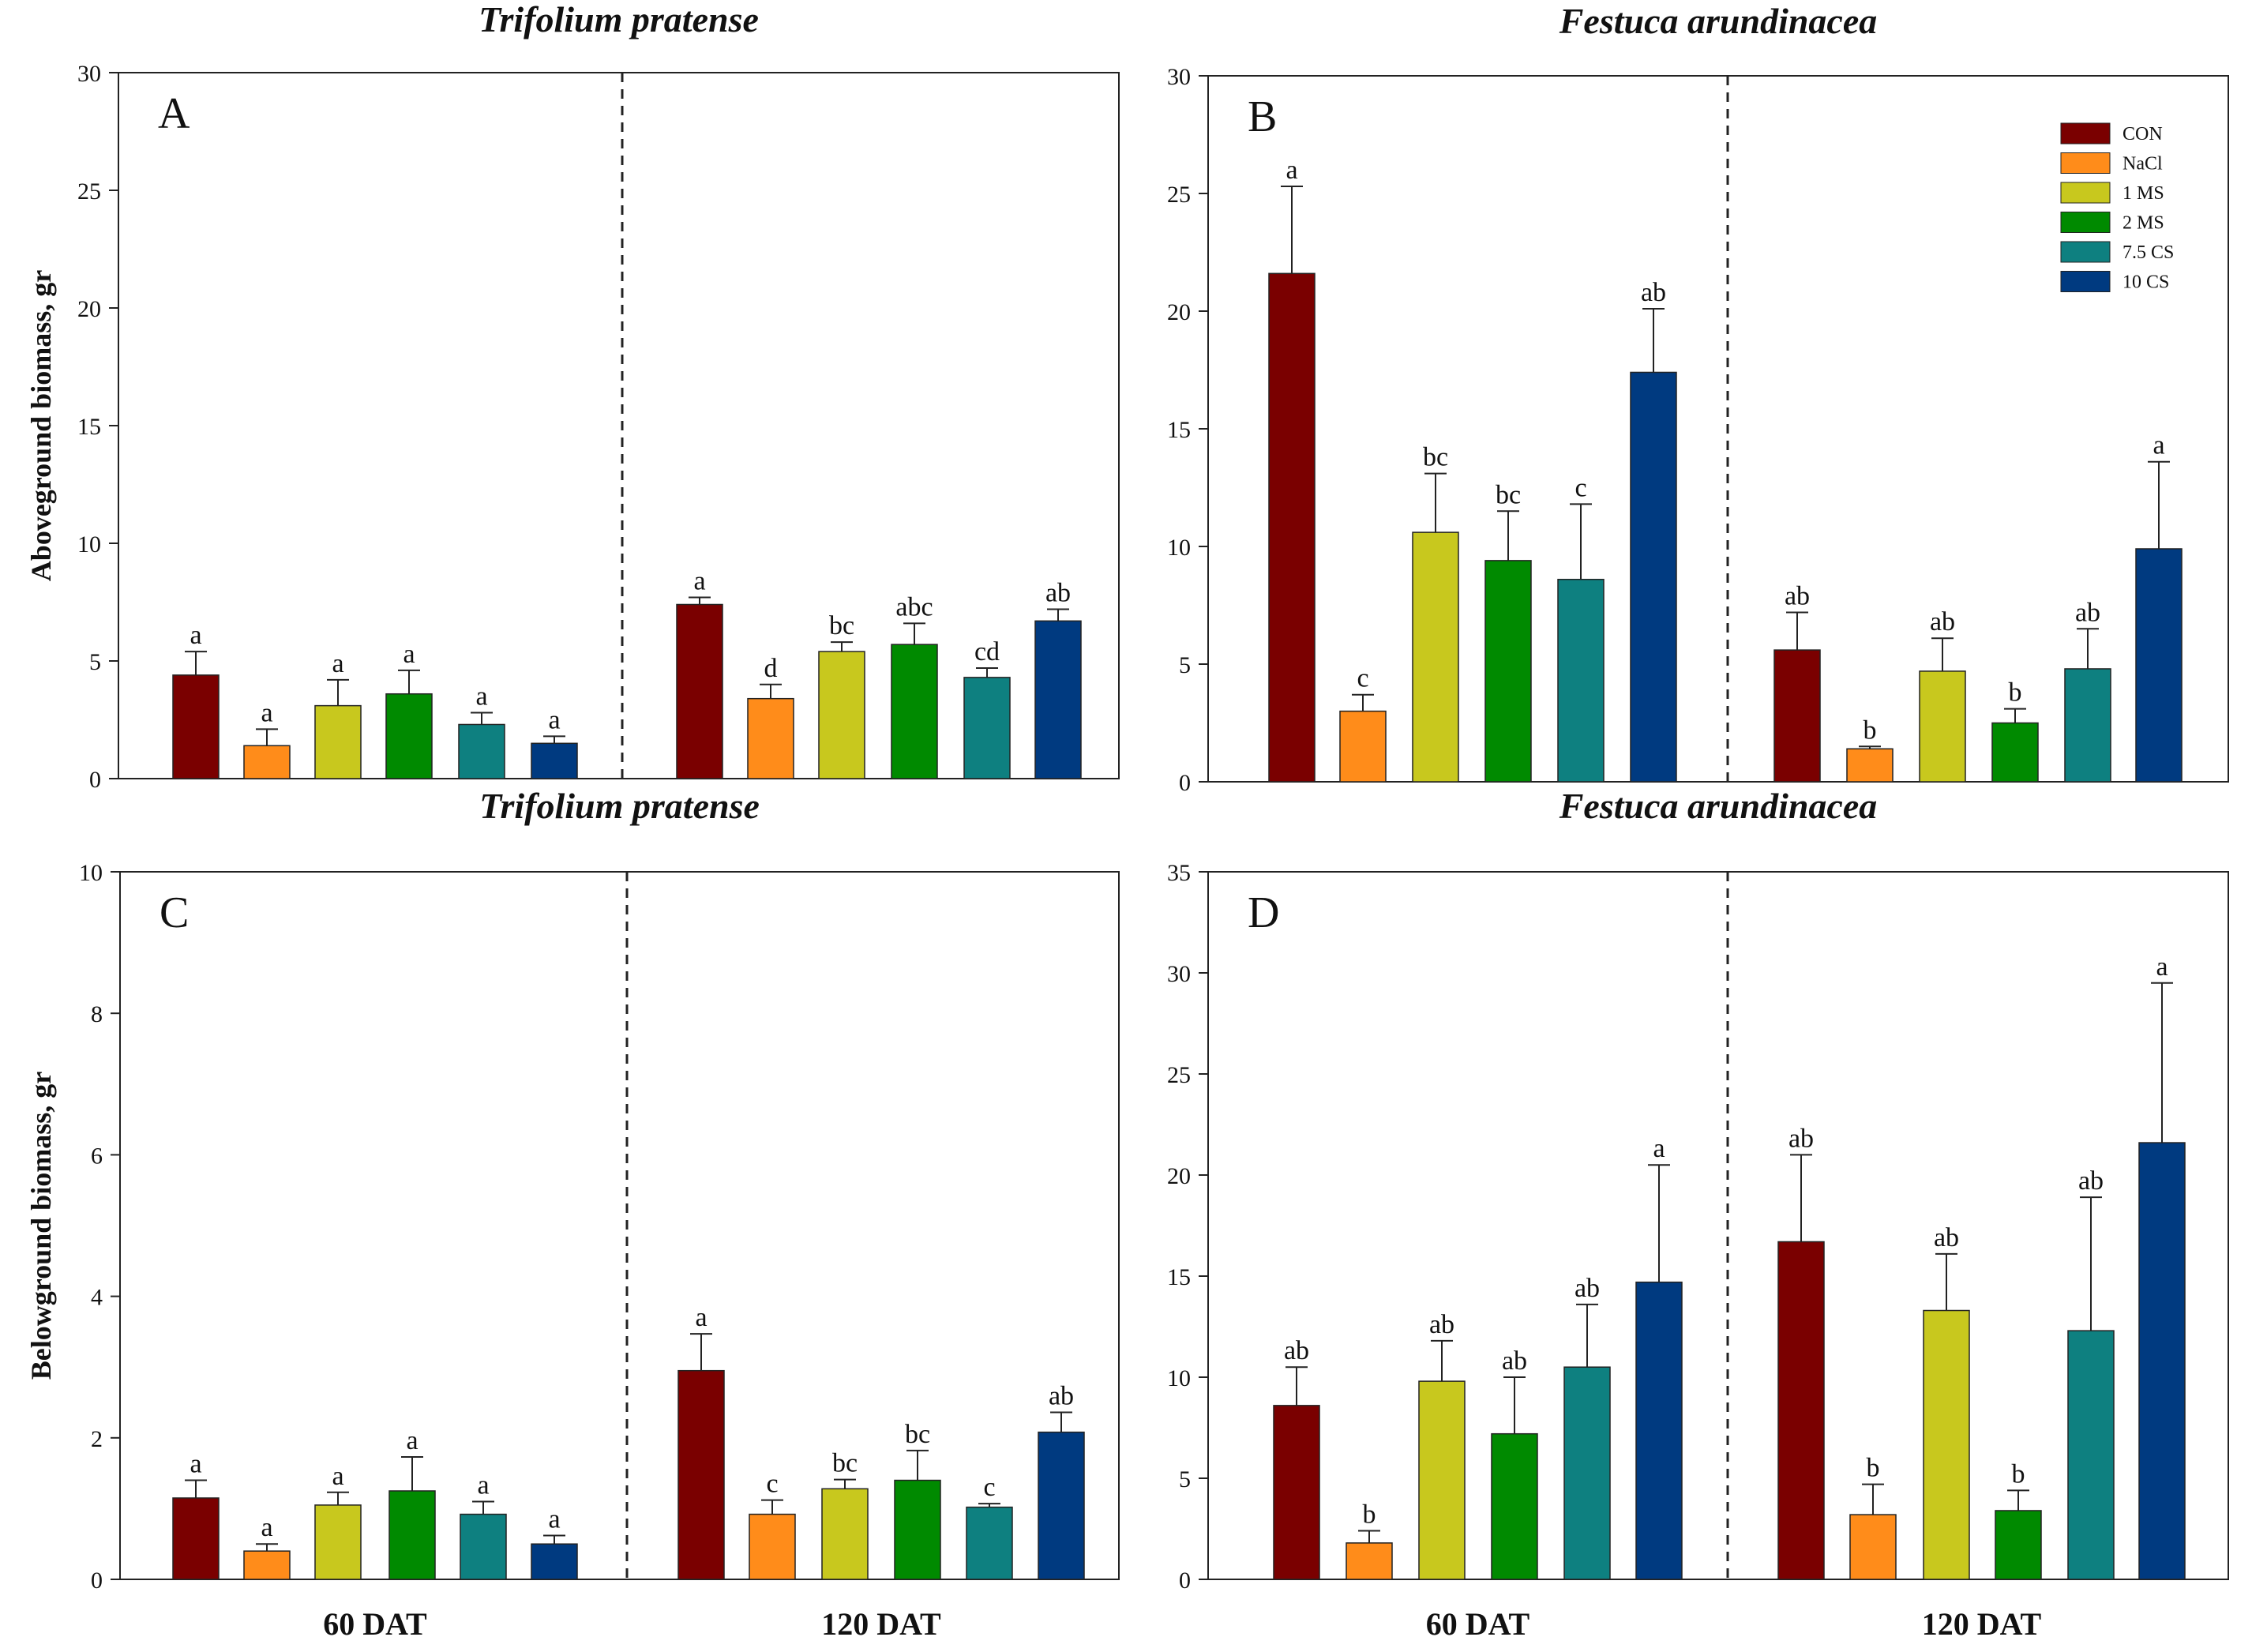 The image size is (2252, 1652). I want to click on y-tick-label: 20, so click(1179, 1176).